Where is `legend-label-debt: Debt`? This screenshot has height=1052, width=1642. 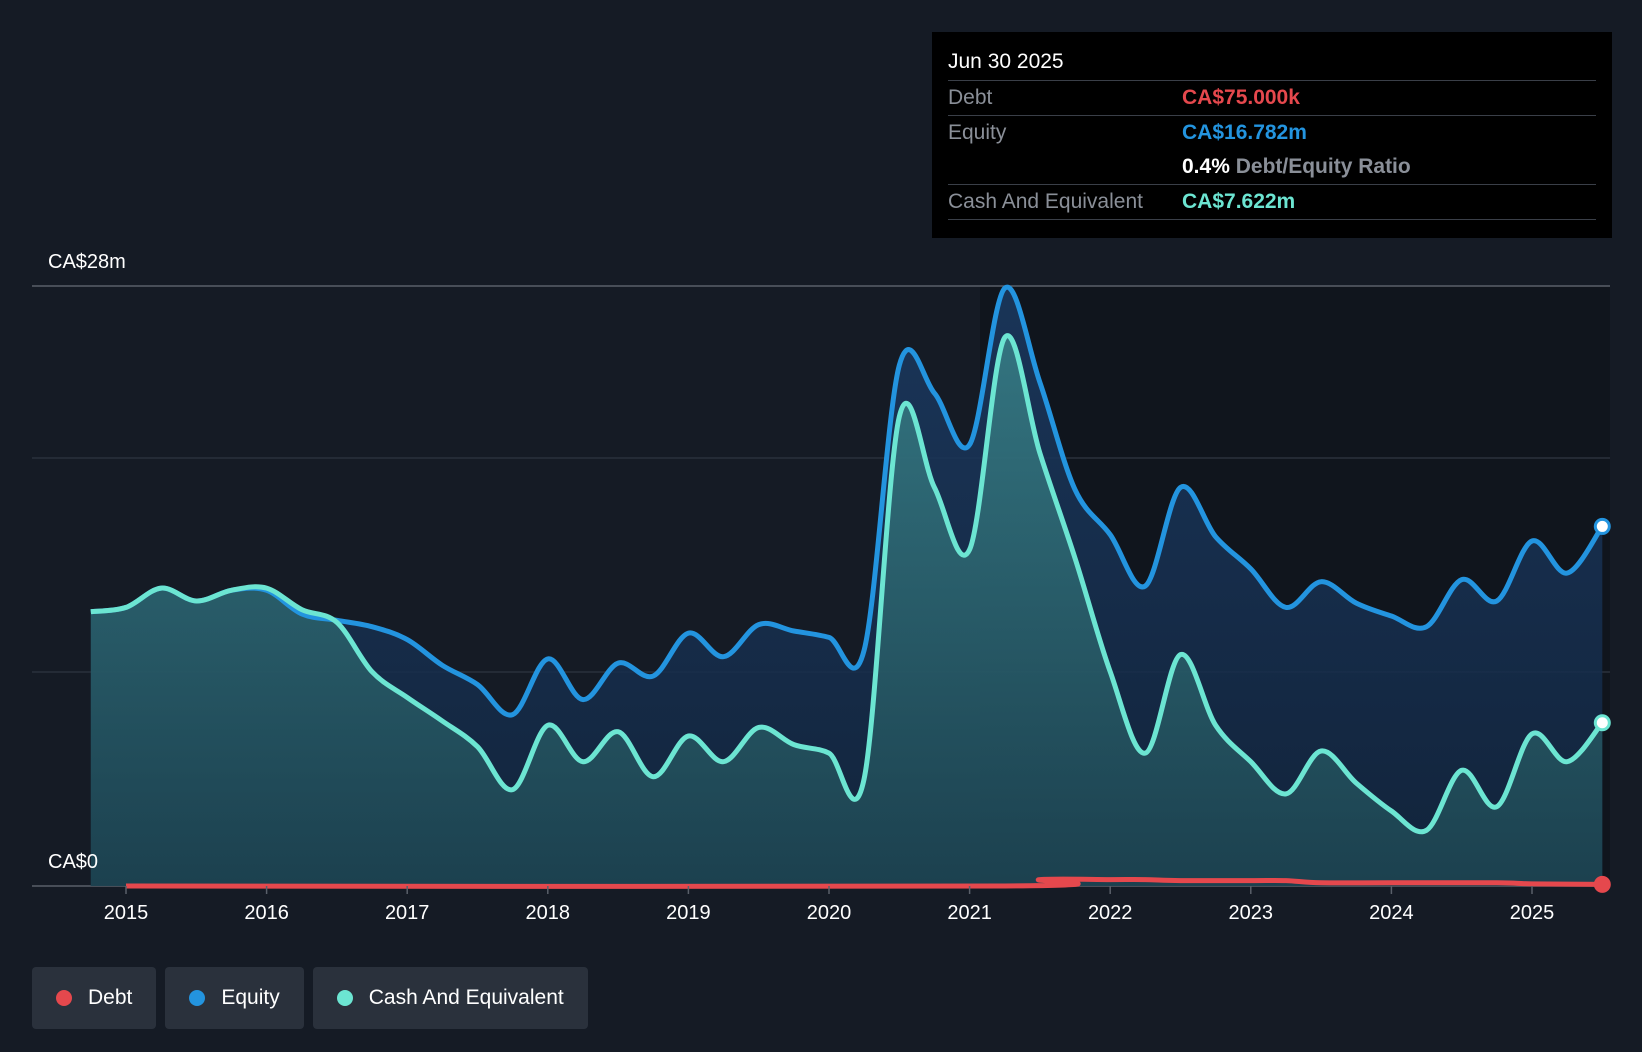
legend-label-debt: Debt is located at coordinates (110, 997).